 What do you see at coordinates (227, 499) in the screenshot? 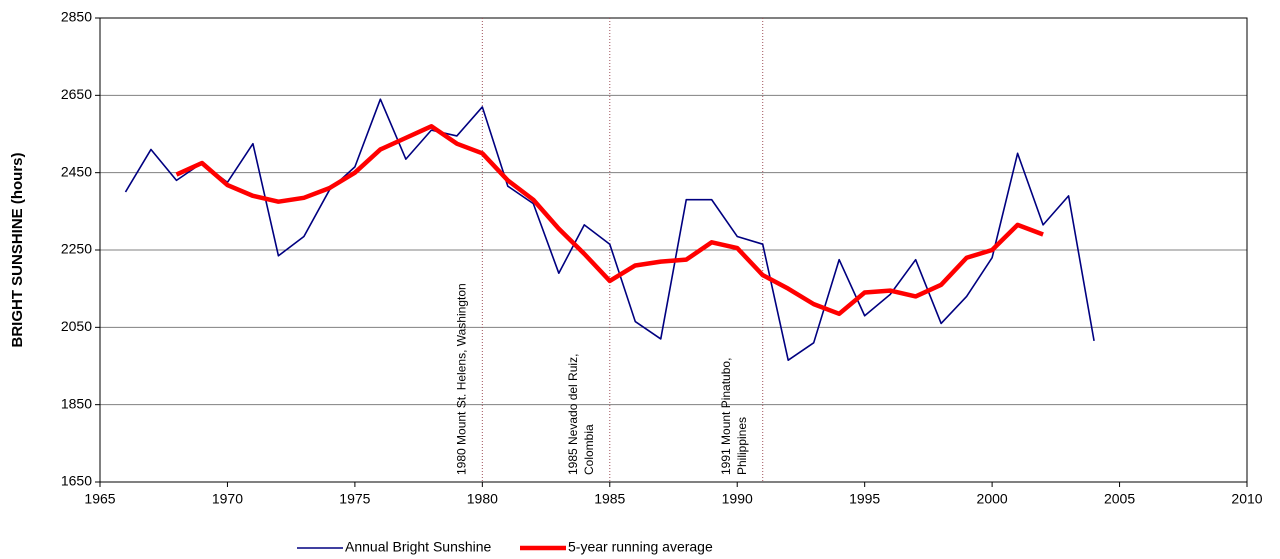
I see `x-tick-label: 1970` at bounding box center [227, 499].